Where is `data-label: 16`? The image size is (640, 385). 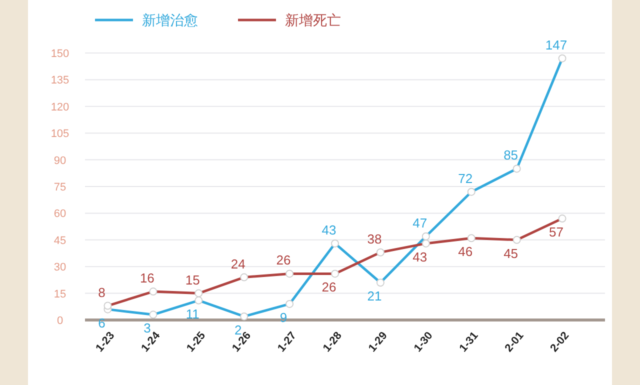 data-label: 16 is located at coordinates (147, 278).